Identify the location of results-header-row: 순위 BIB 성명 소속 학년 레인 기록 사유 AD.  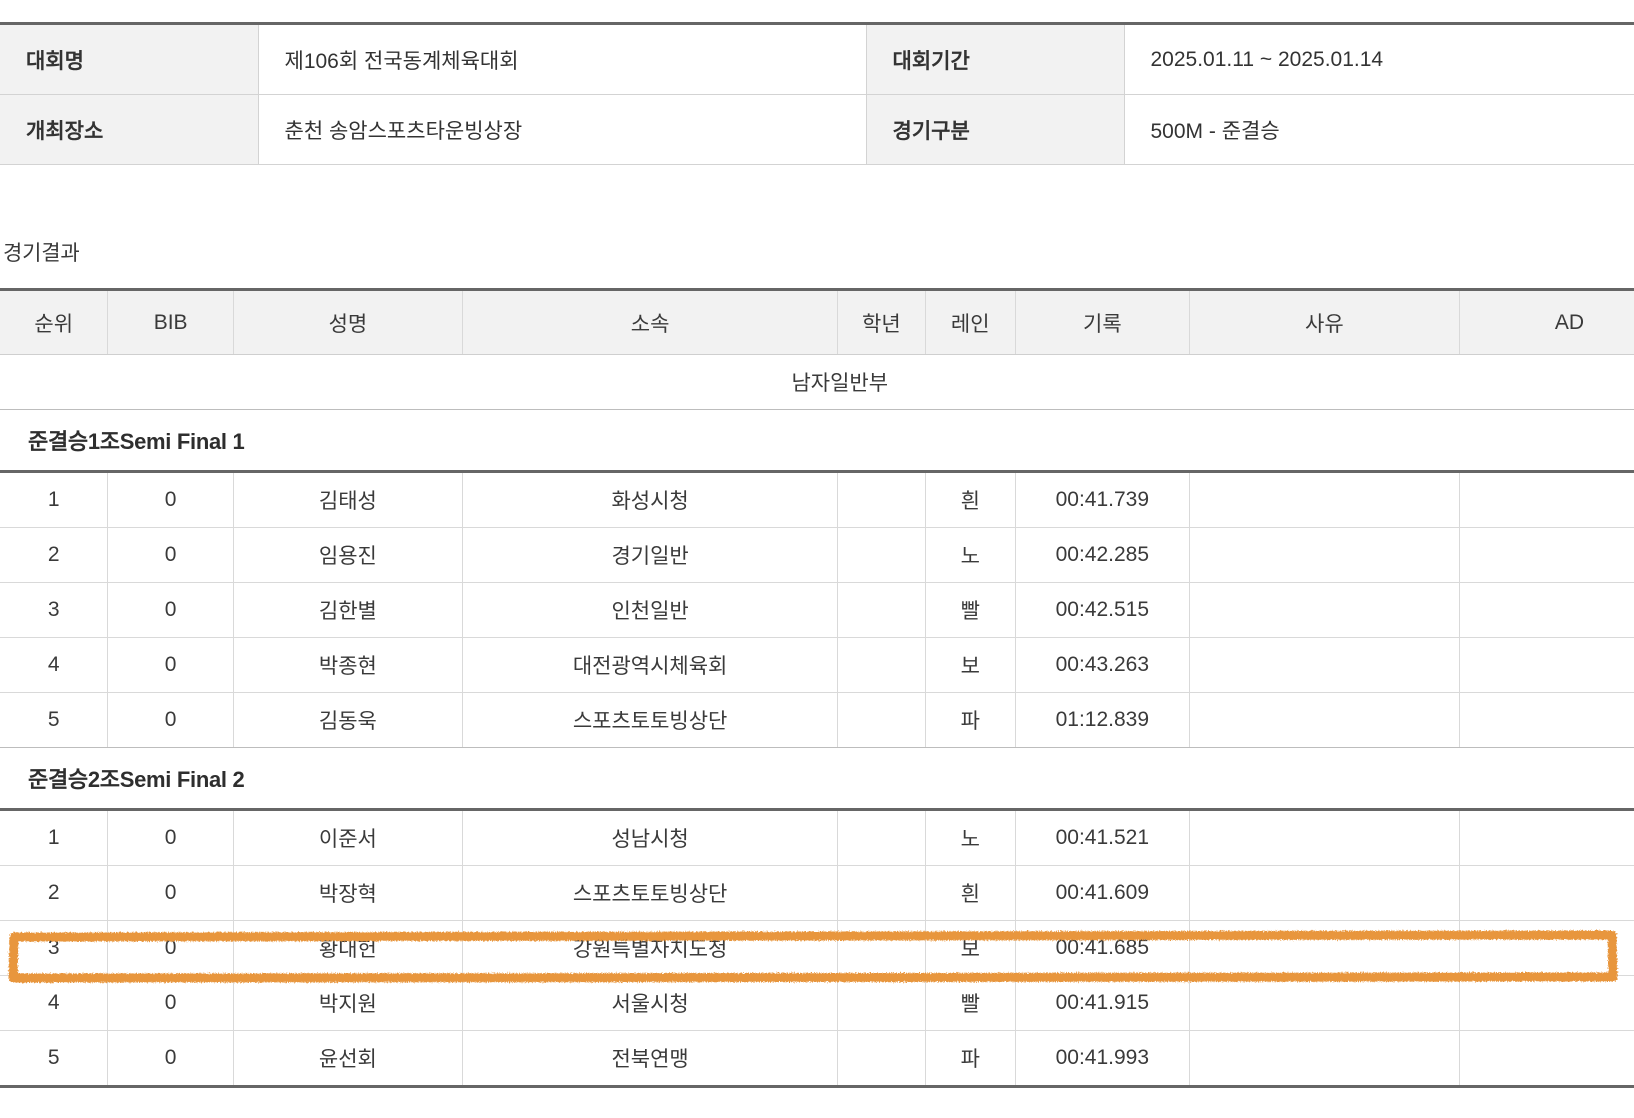
(817, 321).